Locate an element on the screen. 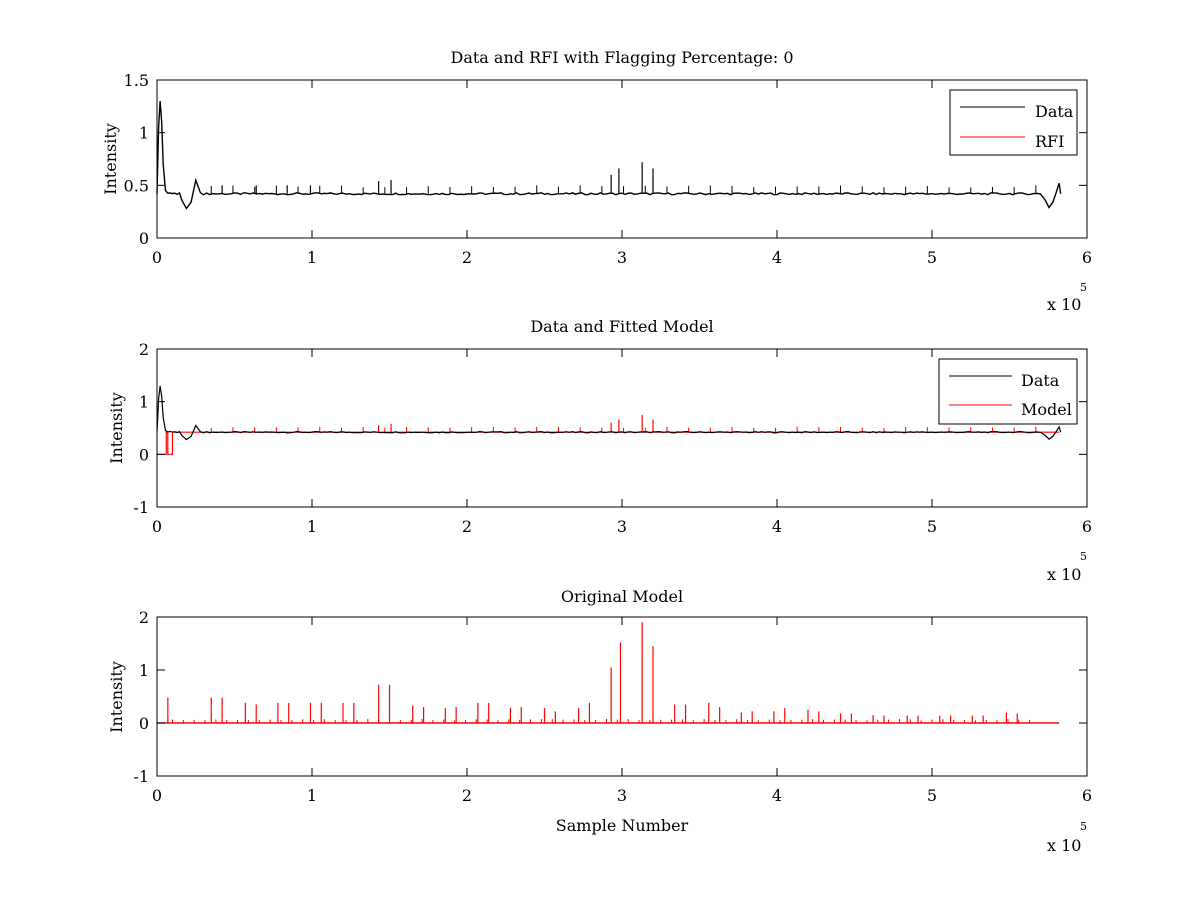  legend: Data RFI is located at coordinates (1013, 122).